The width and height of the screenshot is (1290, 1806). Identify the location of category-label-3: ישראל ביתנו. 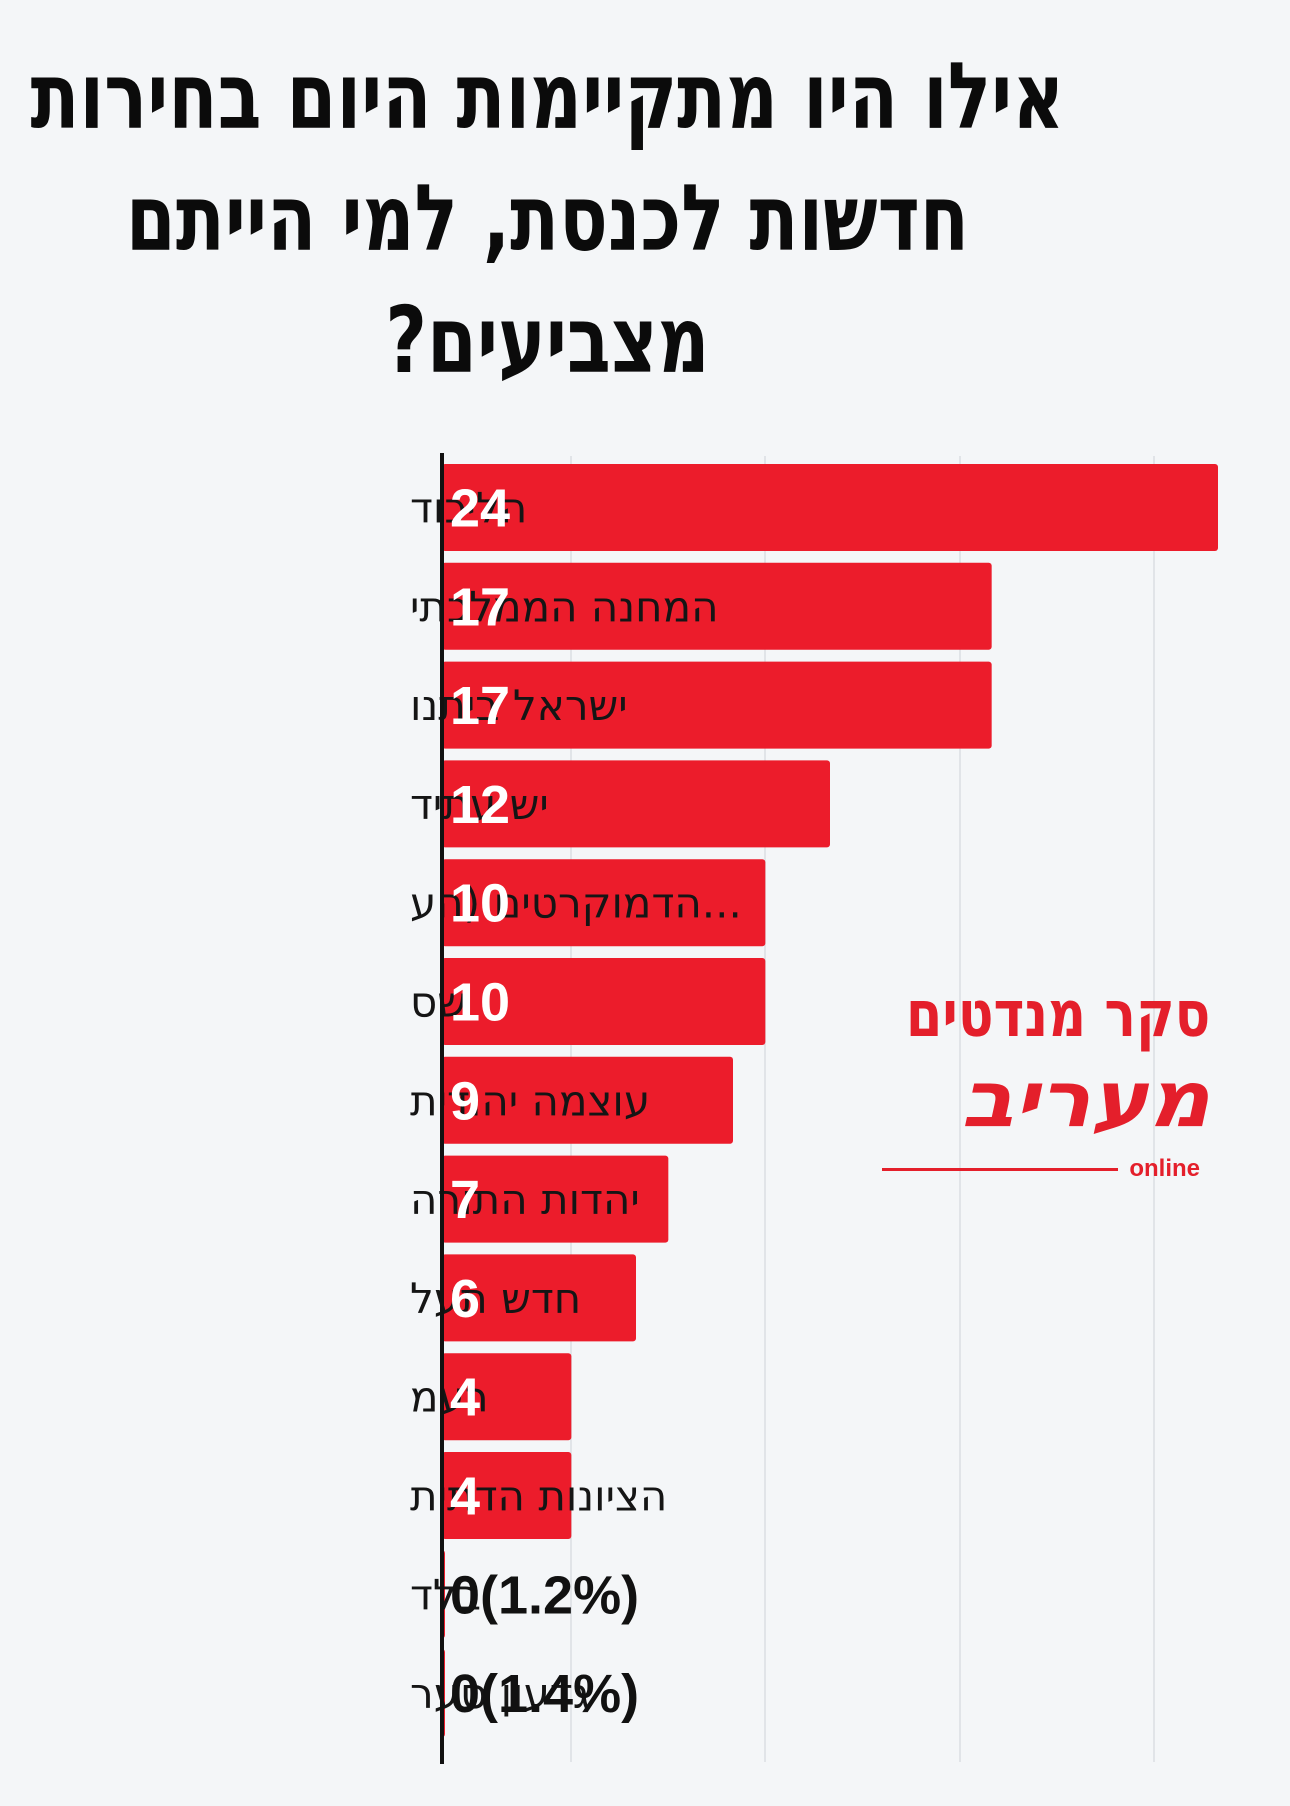
(519, 705).